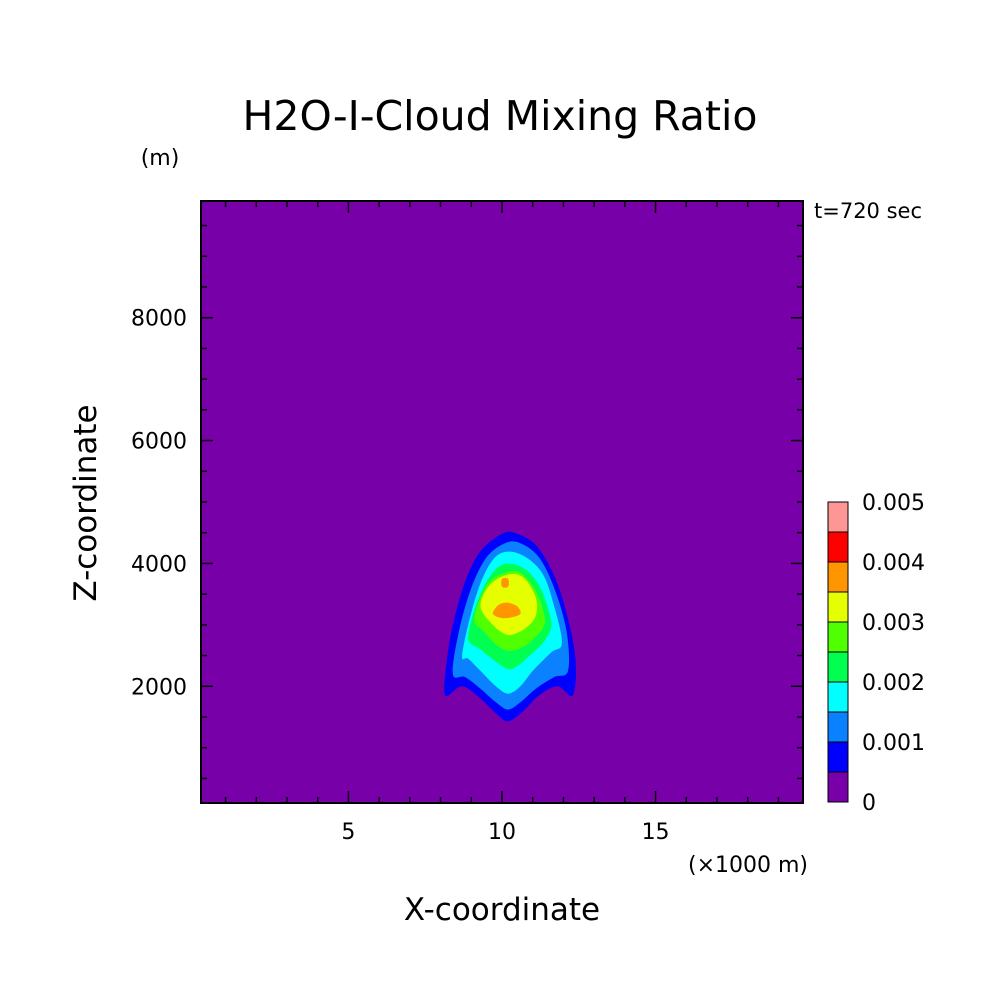 This screenshot has width=1004, height=1004. What do you see at coordinates (86, 502) in the screenshot?
I see `y-axis-label: Z-coordinate` at bounding box center [86, 502].